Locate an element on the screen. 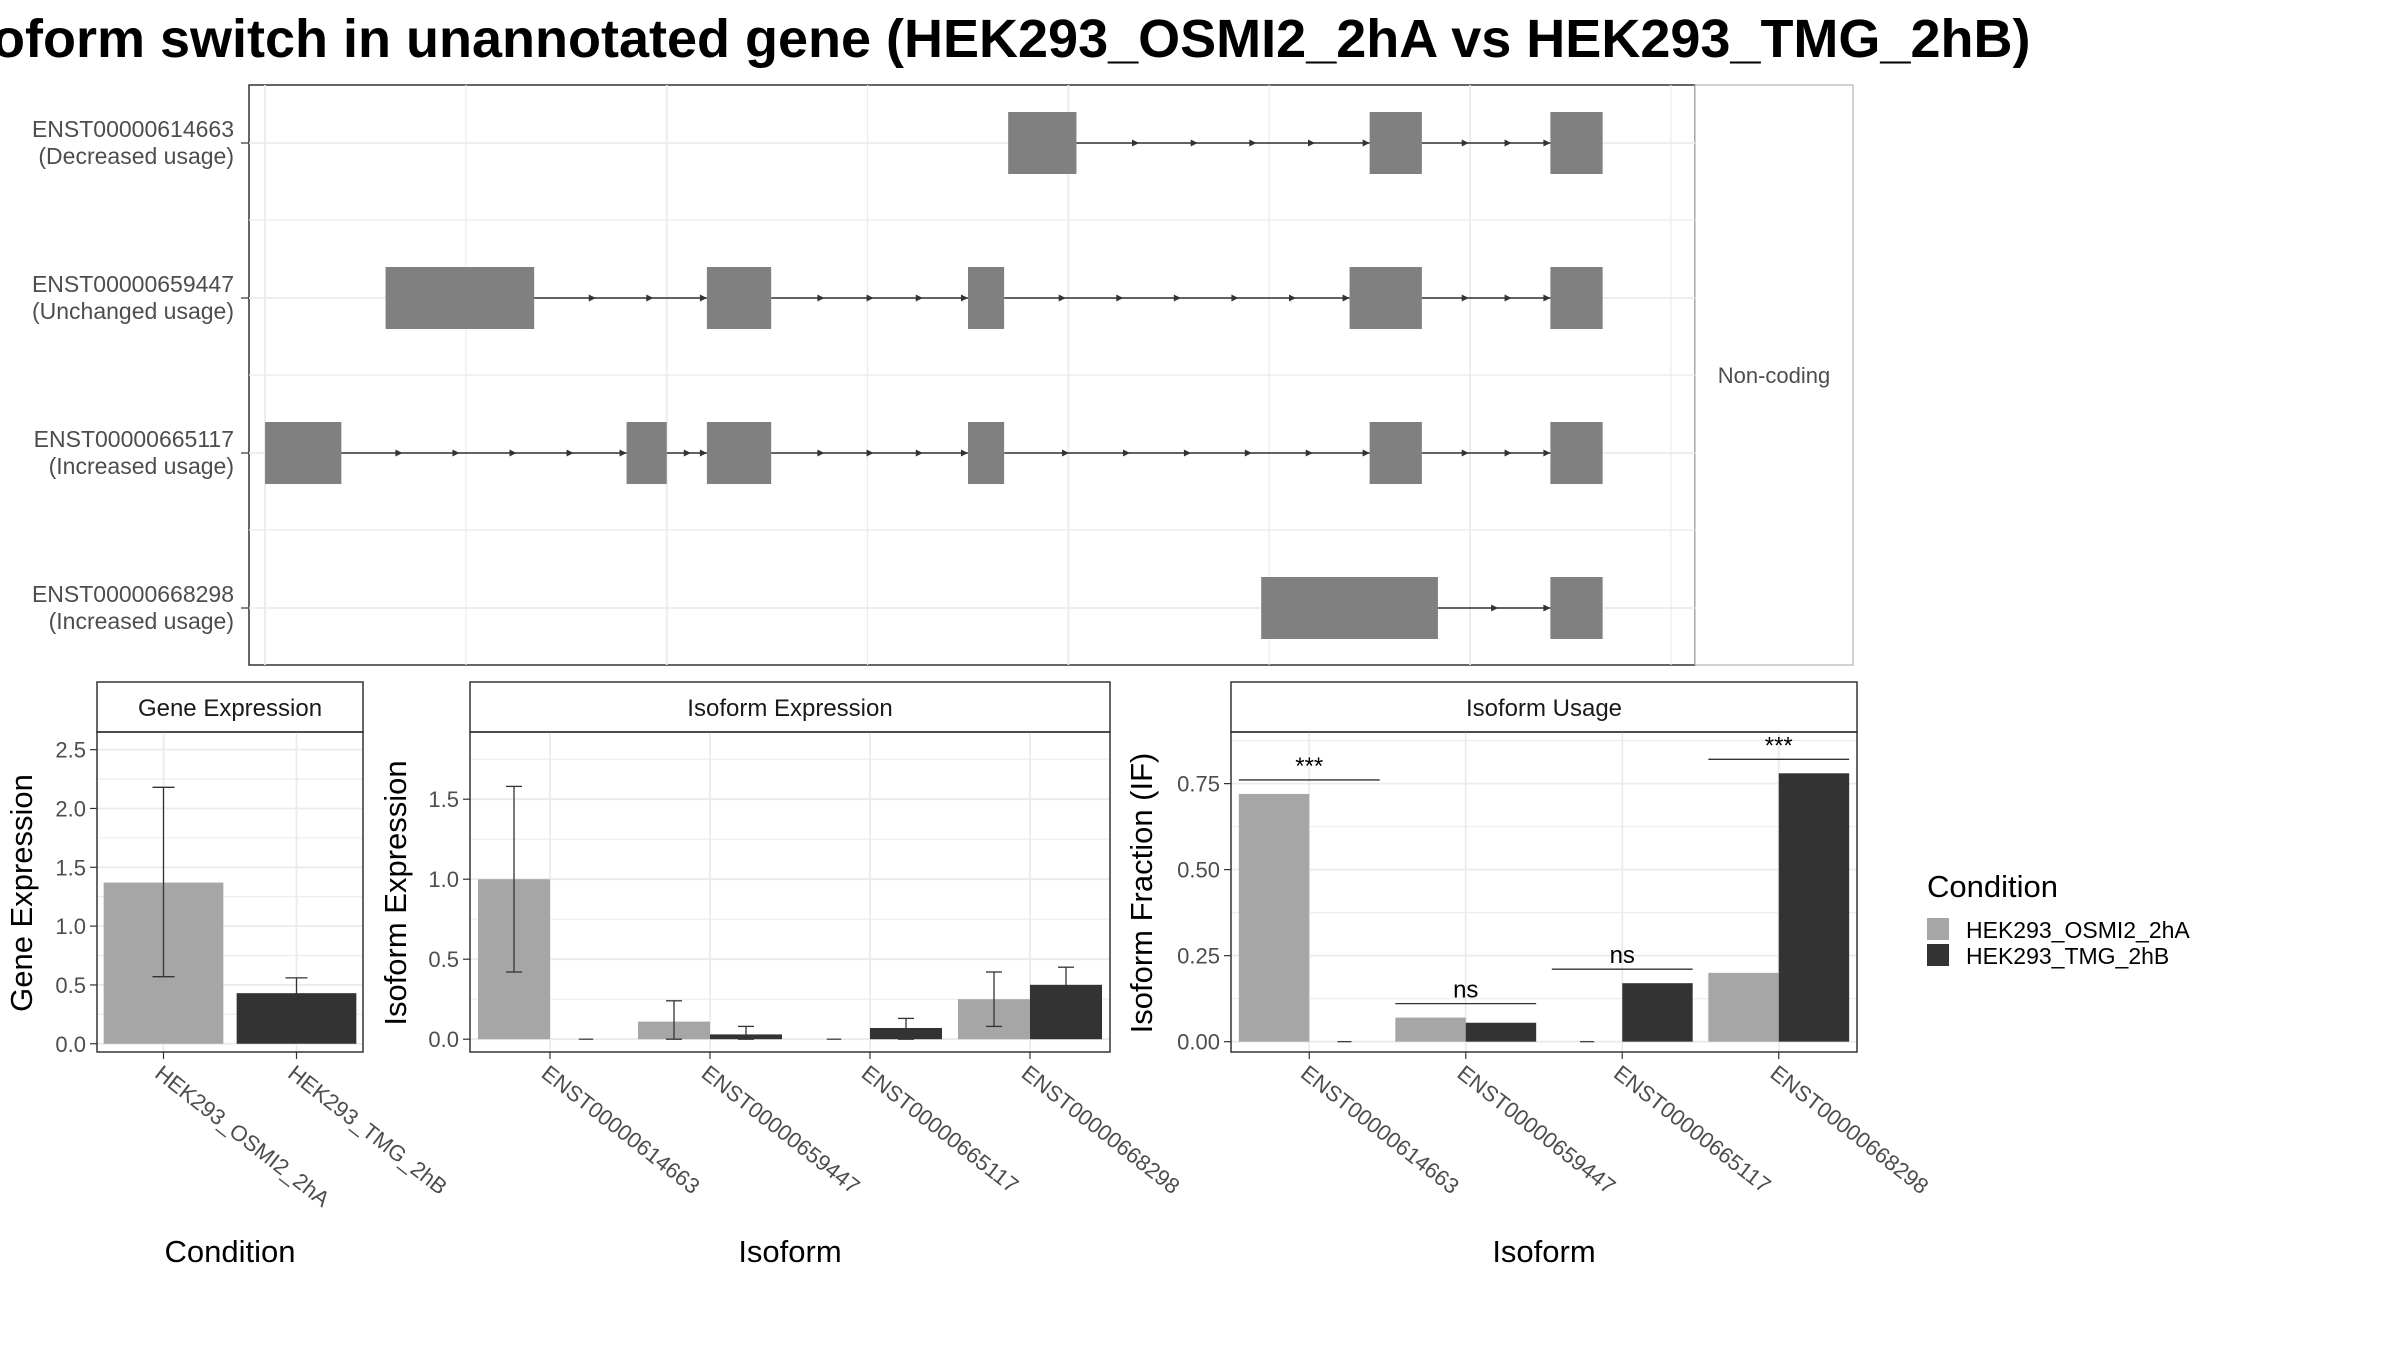  isoform-label: ENST00000659447 is located at coordinates (133, 284).